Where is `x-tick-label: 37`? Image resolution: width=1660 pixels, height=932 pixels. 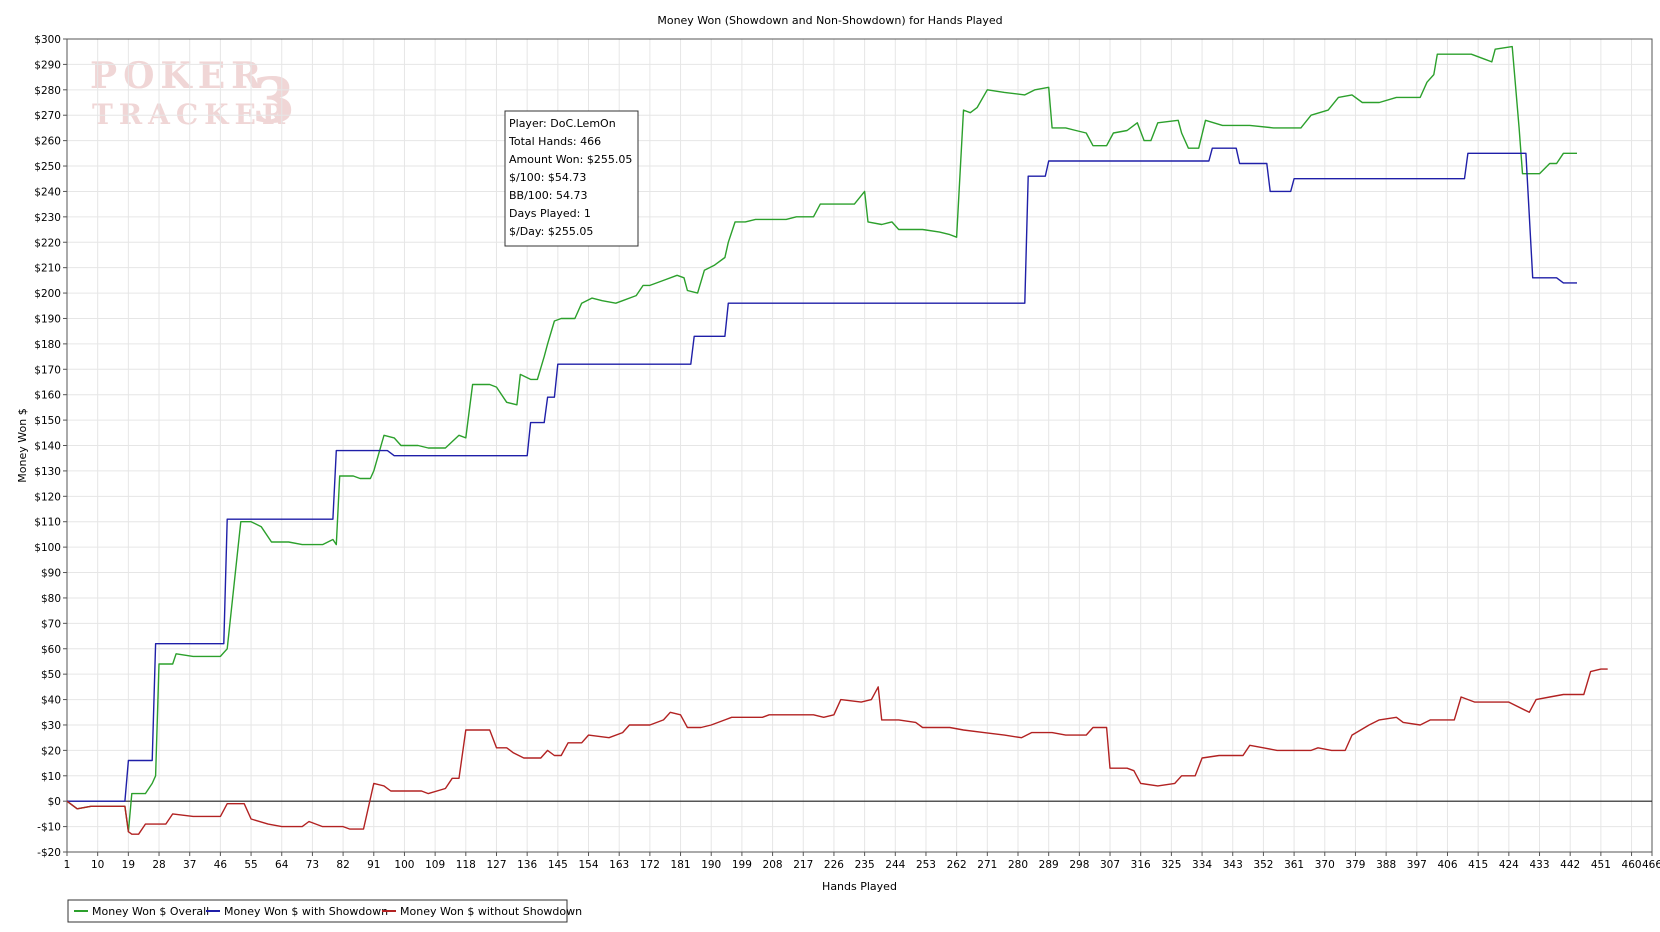 x-tick-label: 37 is located at coordinates (189, 865).